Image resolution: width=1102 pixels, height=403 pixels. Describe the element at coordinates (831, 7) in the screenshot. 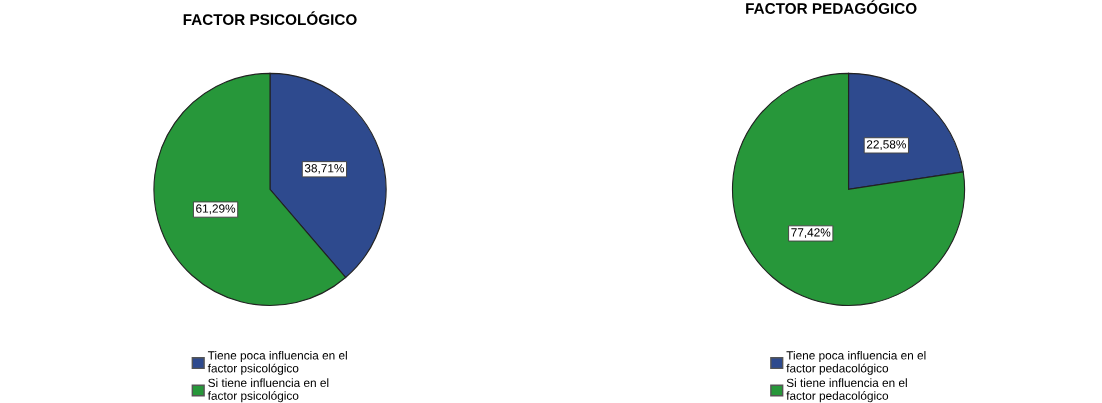

I see `chart-title: FACTOR PEDAGÓGICO` at that location.